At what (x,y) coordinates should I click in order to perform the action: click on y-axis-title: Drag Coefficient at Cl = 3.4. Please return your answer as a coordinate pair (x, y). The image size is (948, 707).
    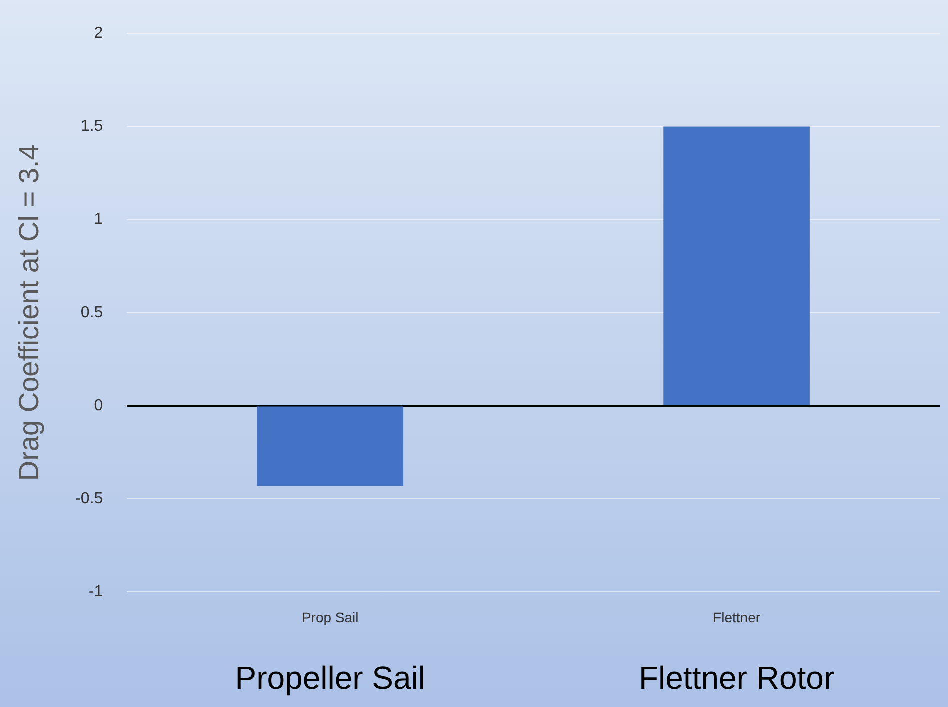
    Looking at the image, I should click on (29, 313).